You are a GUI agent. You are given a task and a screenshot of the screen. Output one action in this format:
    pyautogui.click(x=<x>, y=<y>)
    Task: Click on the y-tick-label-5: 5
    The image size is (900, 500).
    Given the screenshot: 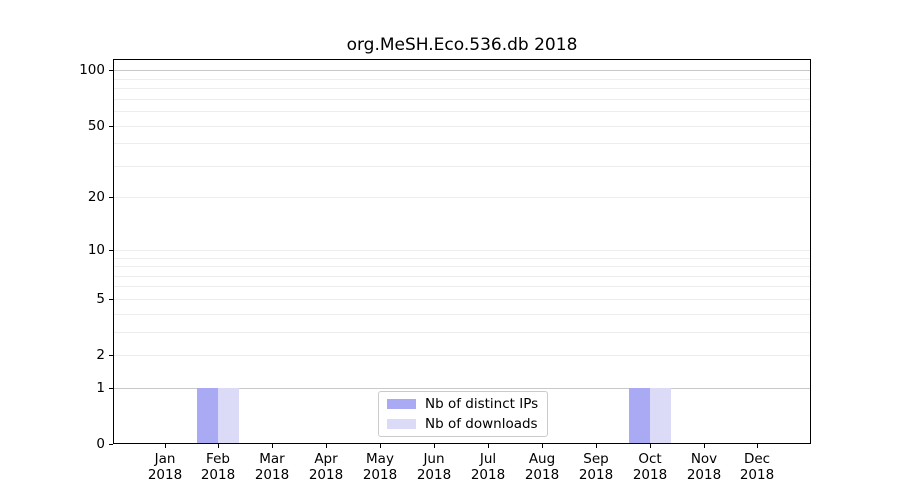 What is the action you would take?
    pyautogui.click(x=100, y=299)
    